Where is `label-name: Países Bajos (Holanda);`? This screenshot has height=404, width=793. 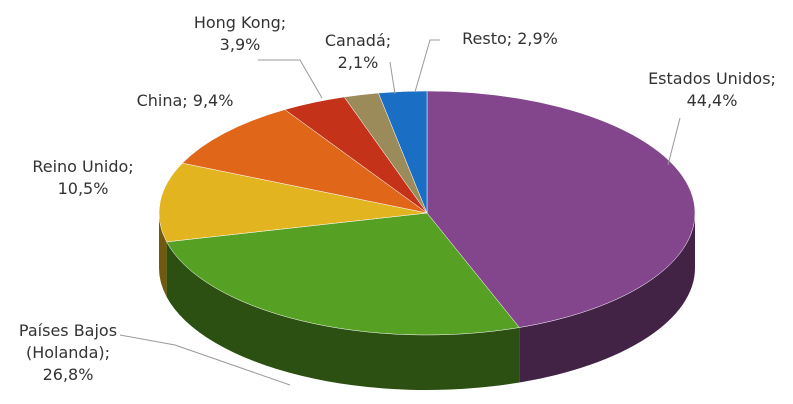
label-name: Países Bajos (Holanda); is located at coordinates (68, 341).